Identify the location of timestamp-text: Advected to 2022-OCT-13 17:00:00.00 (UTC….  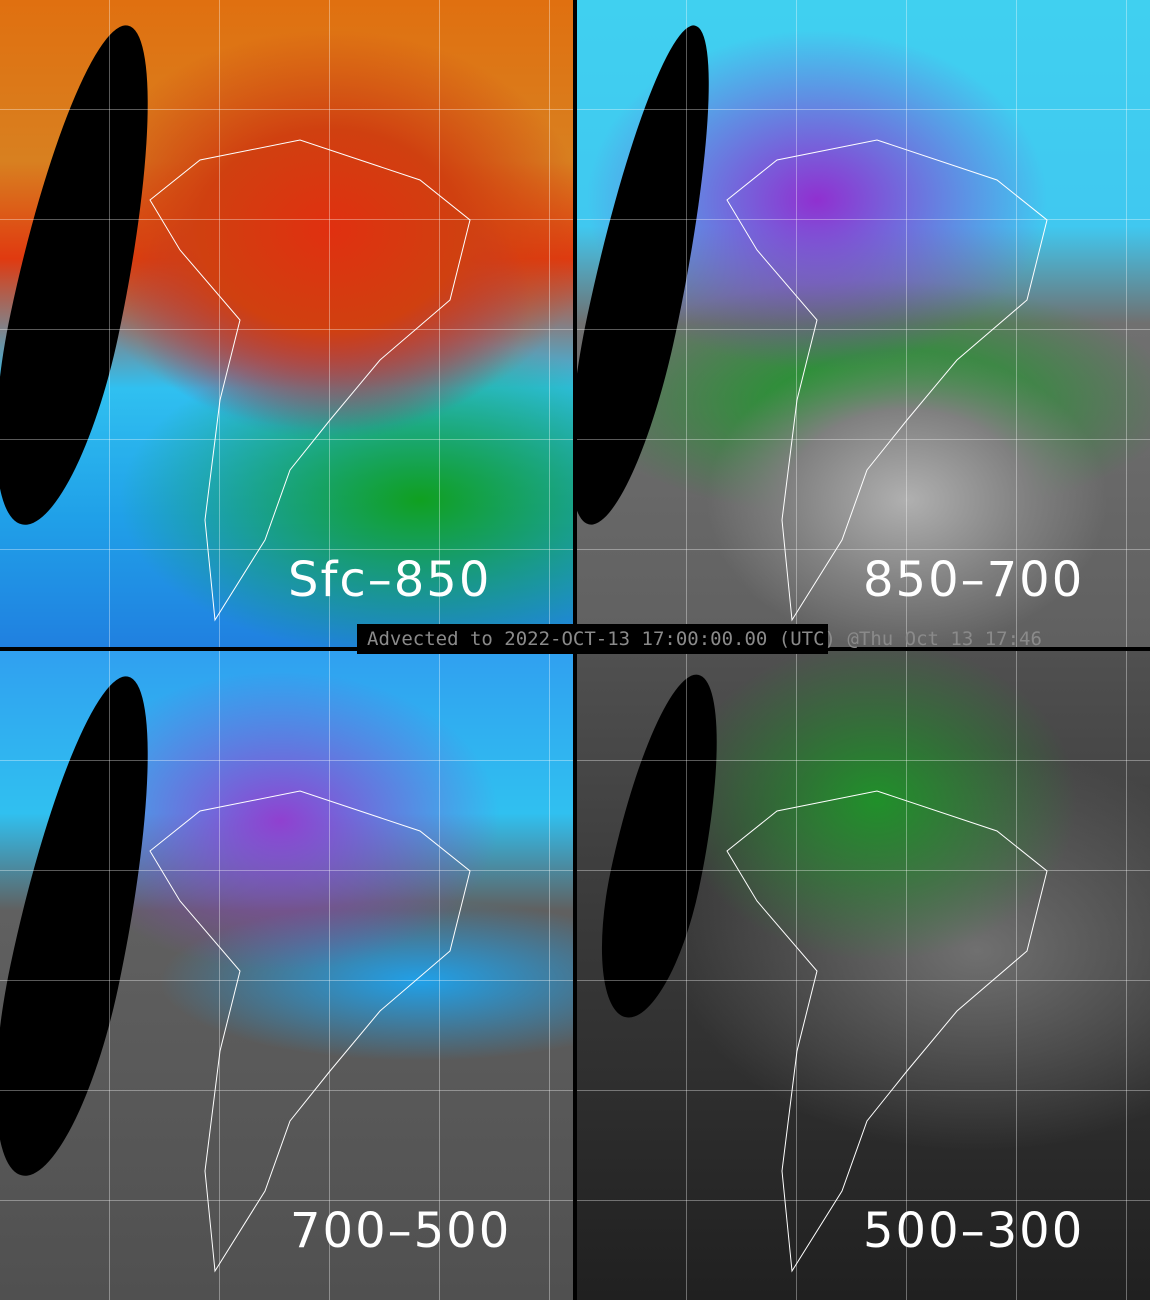
(704, 639).